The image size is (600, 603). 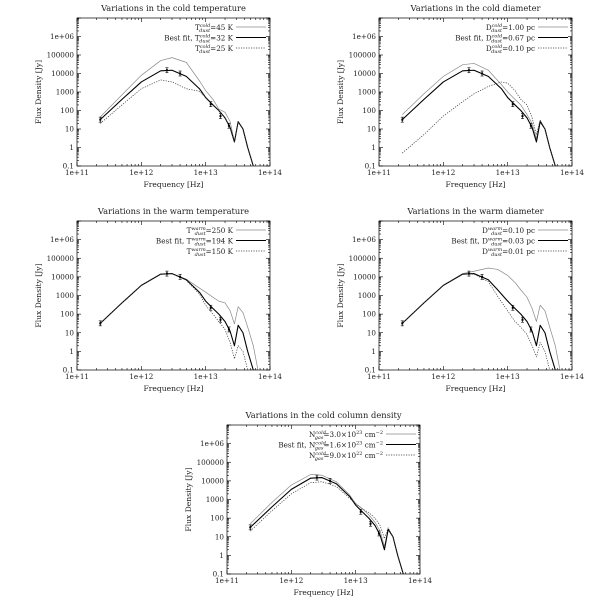 What do you see at coordinates (518, 241) in the screenshot?
I see `legend-value: =0.03 pc` at bounding box center [518, 241].